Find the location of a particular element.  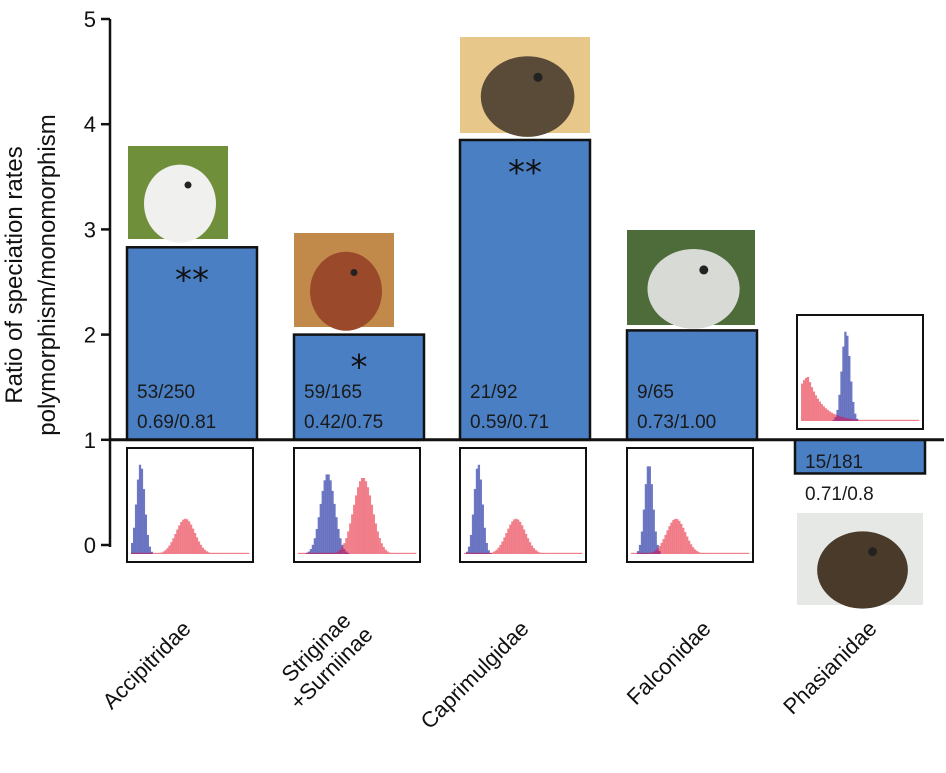

category-label: Phasianidae is located at coordinates (829, 667).